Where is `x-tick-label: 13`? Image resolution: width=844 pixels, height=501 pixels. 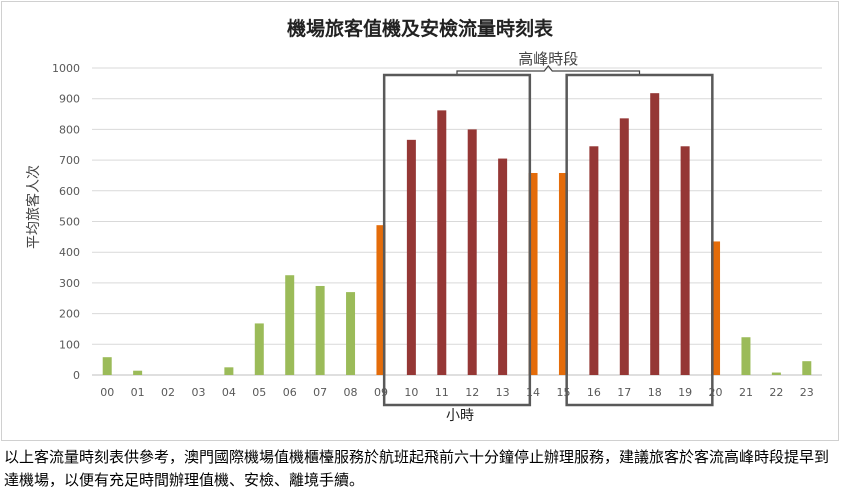
x-tick-label: 13 is located at coordinates (503, 392).